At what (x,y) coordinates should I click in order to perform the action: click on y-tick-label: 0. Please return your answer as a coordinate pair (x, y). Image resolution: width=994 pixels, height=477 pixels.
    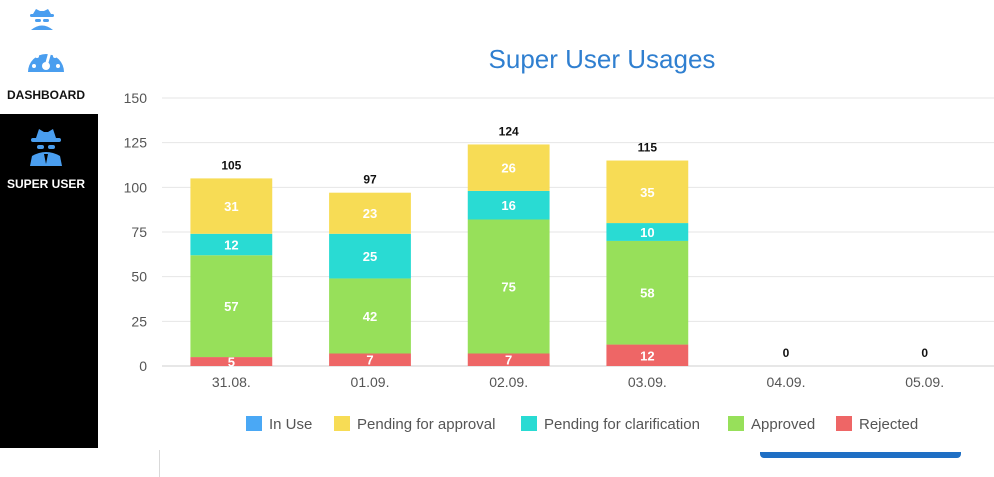
    Looking at the image, I should click on (143, 366).